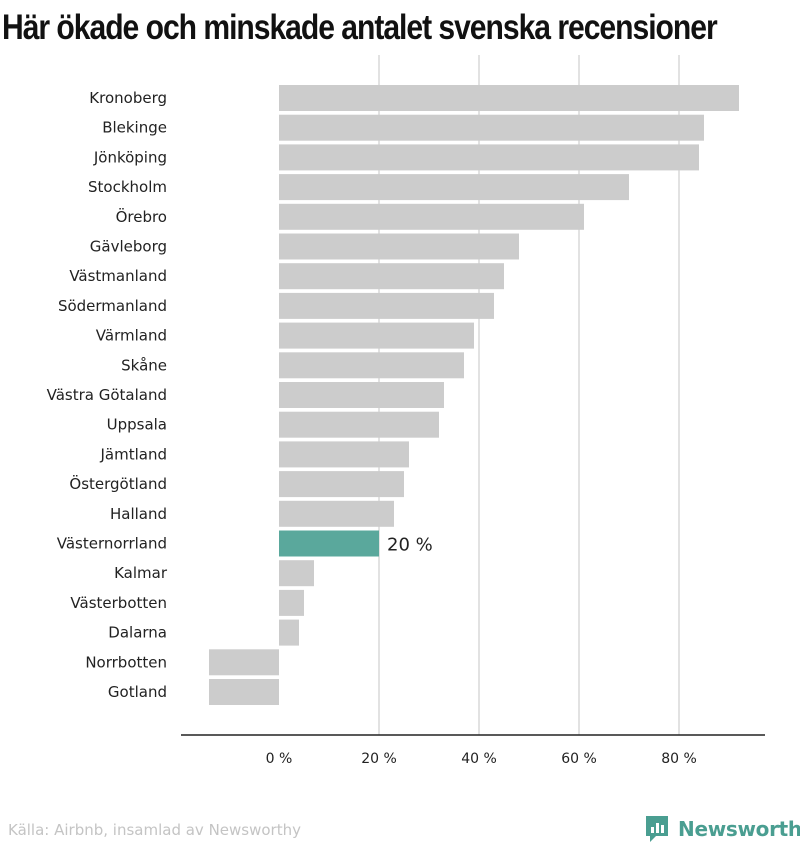 The height and width of the screenshot is (845, 800). I want to click on x-tick-label-3: 60 %, so click(579, 759).